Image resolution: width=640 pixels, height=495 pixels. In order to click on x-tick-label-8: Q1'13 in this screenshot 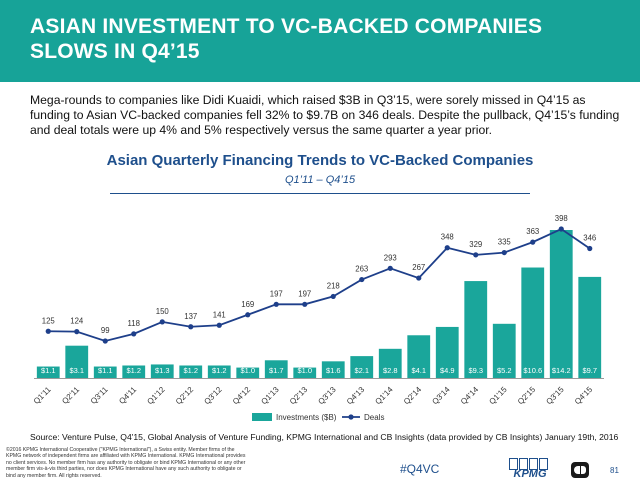, I will do `click(270, 396)`.